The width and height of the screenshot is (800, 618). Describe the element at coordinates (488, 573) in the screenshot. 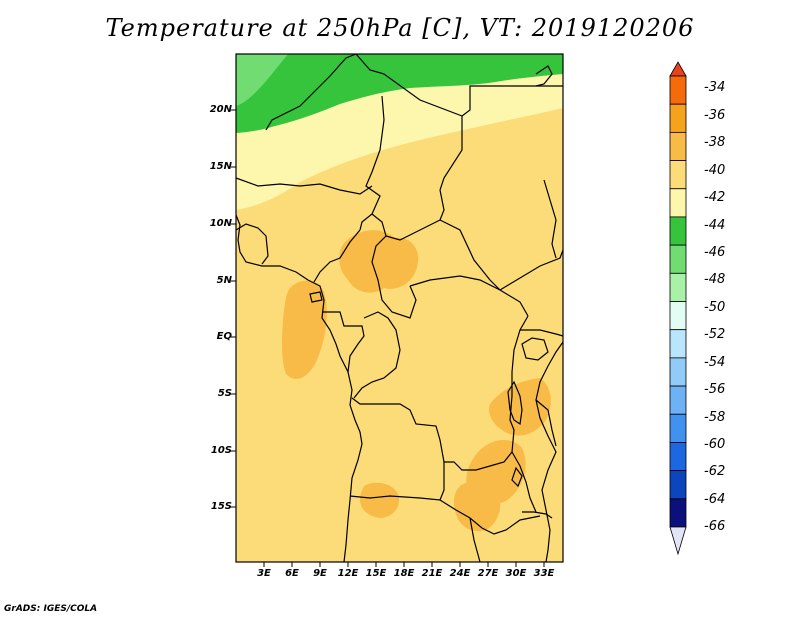

I see `lon-label-27e: 27E` at that location.